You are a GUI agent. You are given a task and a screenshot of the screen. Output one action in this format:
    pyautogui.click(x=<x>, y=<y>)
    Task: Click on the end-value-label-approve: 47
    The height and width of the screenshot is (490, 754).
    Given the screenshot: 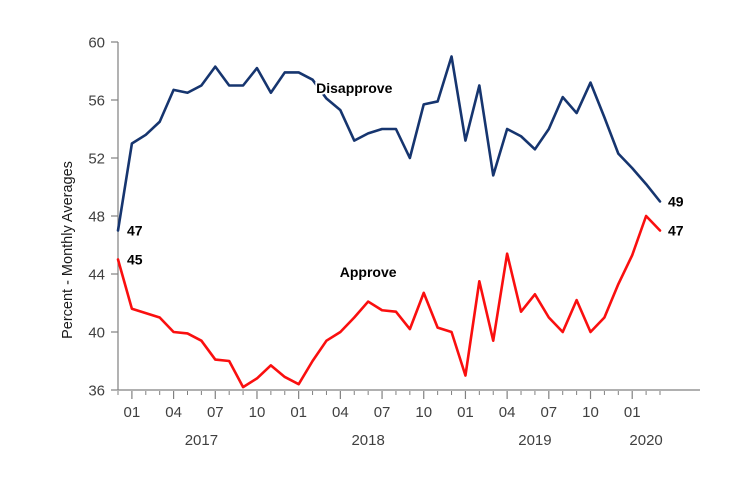 What is the action you would take?
    pyautogui.click(x=676, y=231)
    